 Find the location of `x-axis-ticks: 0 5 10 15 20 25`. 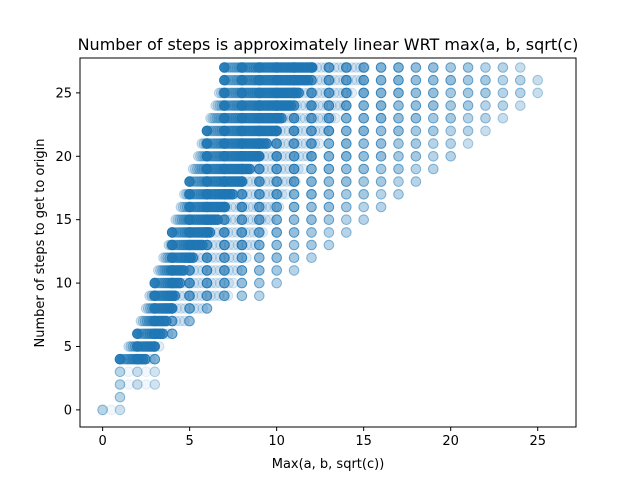

x-axis-ticks: 0 5 10 15 20 25 is located at coordinates (322, 438).